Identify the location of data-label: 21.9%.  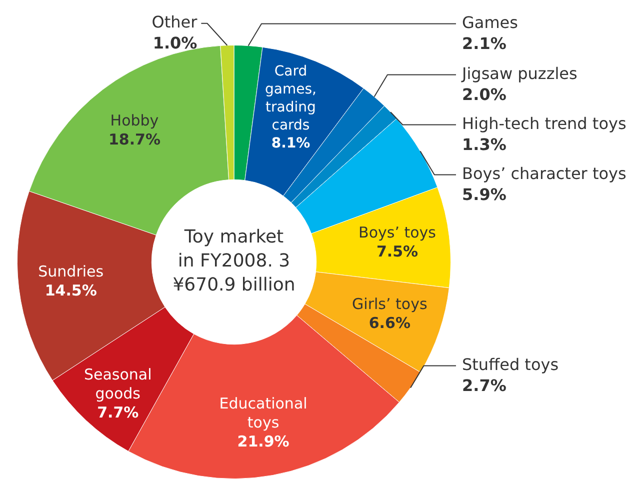
(263, 441).